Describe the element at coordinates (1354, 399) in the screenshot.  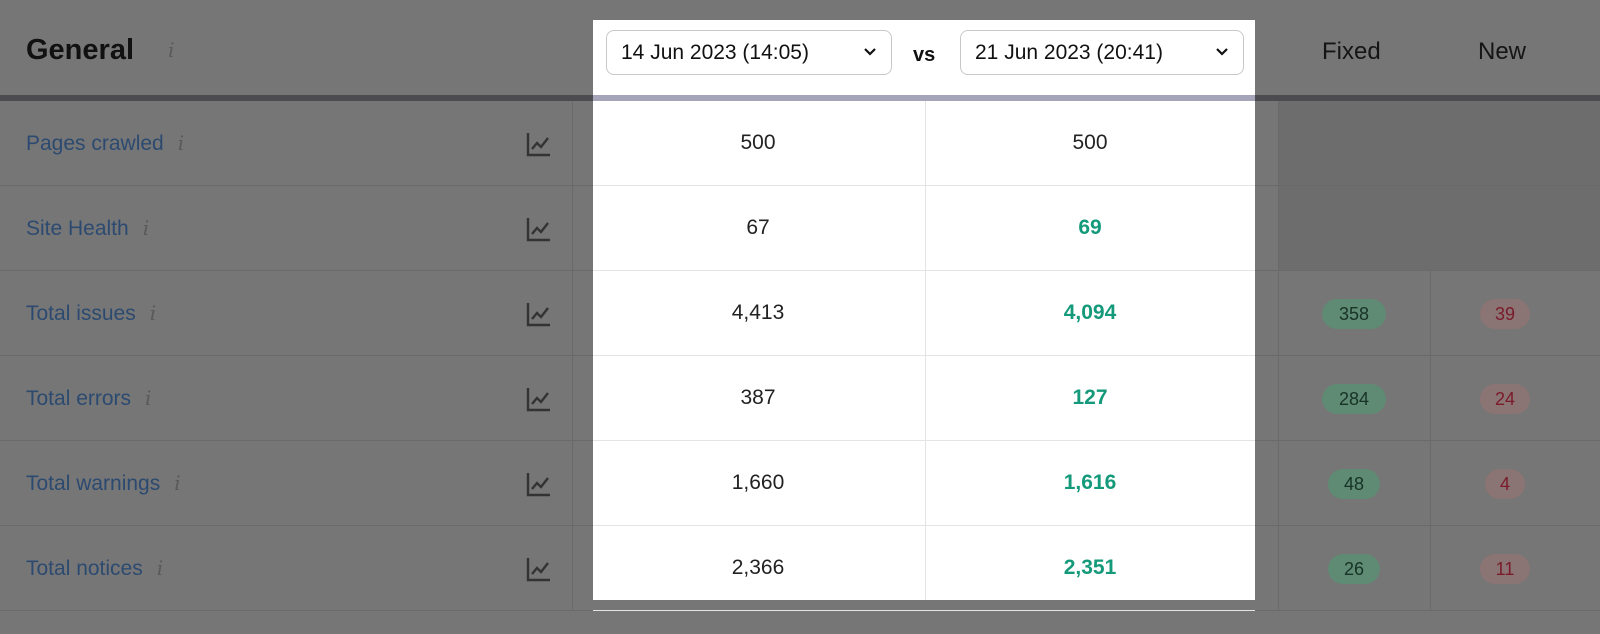
I see `fixed-badge: 284` at that location.